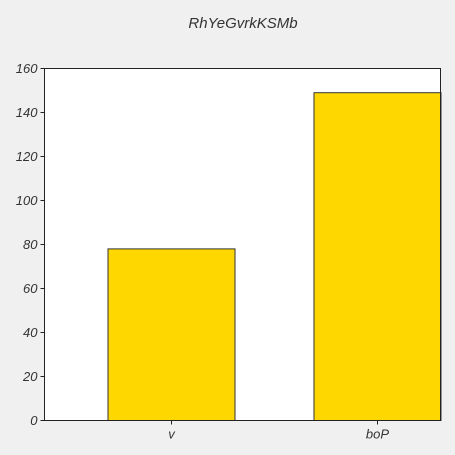 This screenshot has width=455, height=455. Describe the element at coordinates (377, 434) in the screenshot. I see `x-tick-label: boP` at that location.